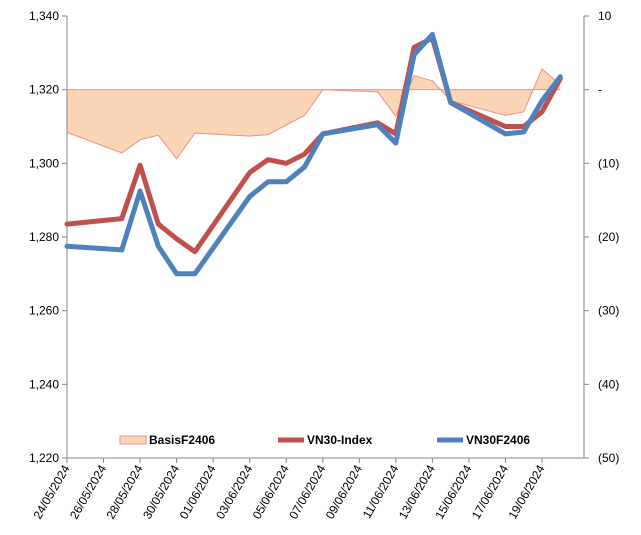 This screenshot has width=641, height=535. I want to click on y-tick-label: 1,300, so click(44, 163).